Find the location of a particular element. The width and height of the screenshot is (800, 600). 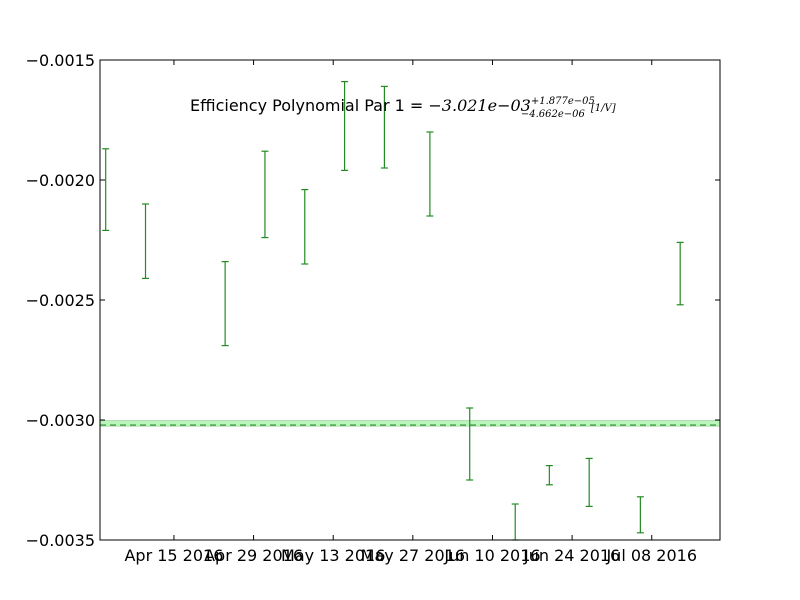

annotation-text: Efficiency Polynomial Par 1 = is located at coordinates (309, 105).